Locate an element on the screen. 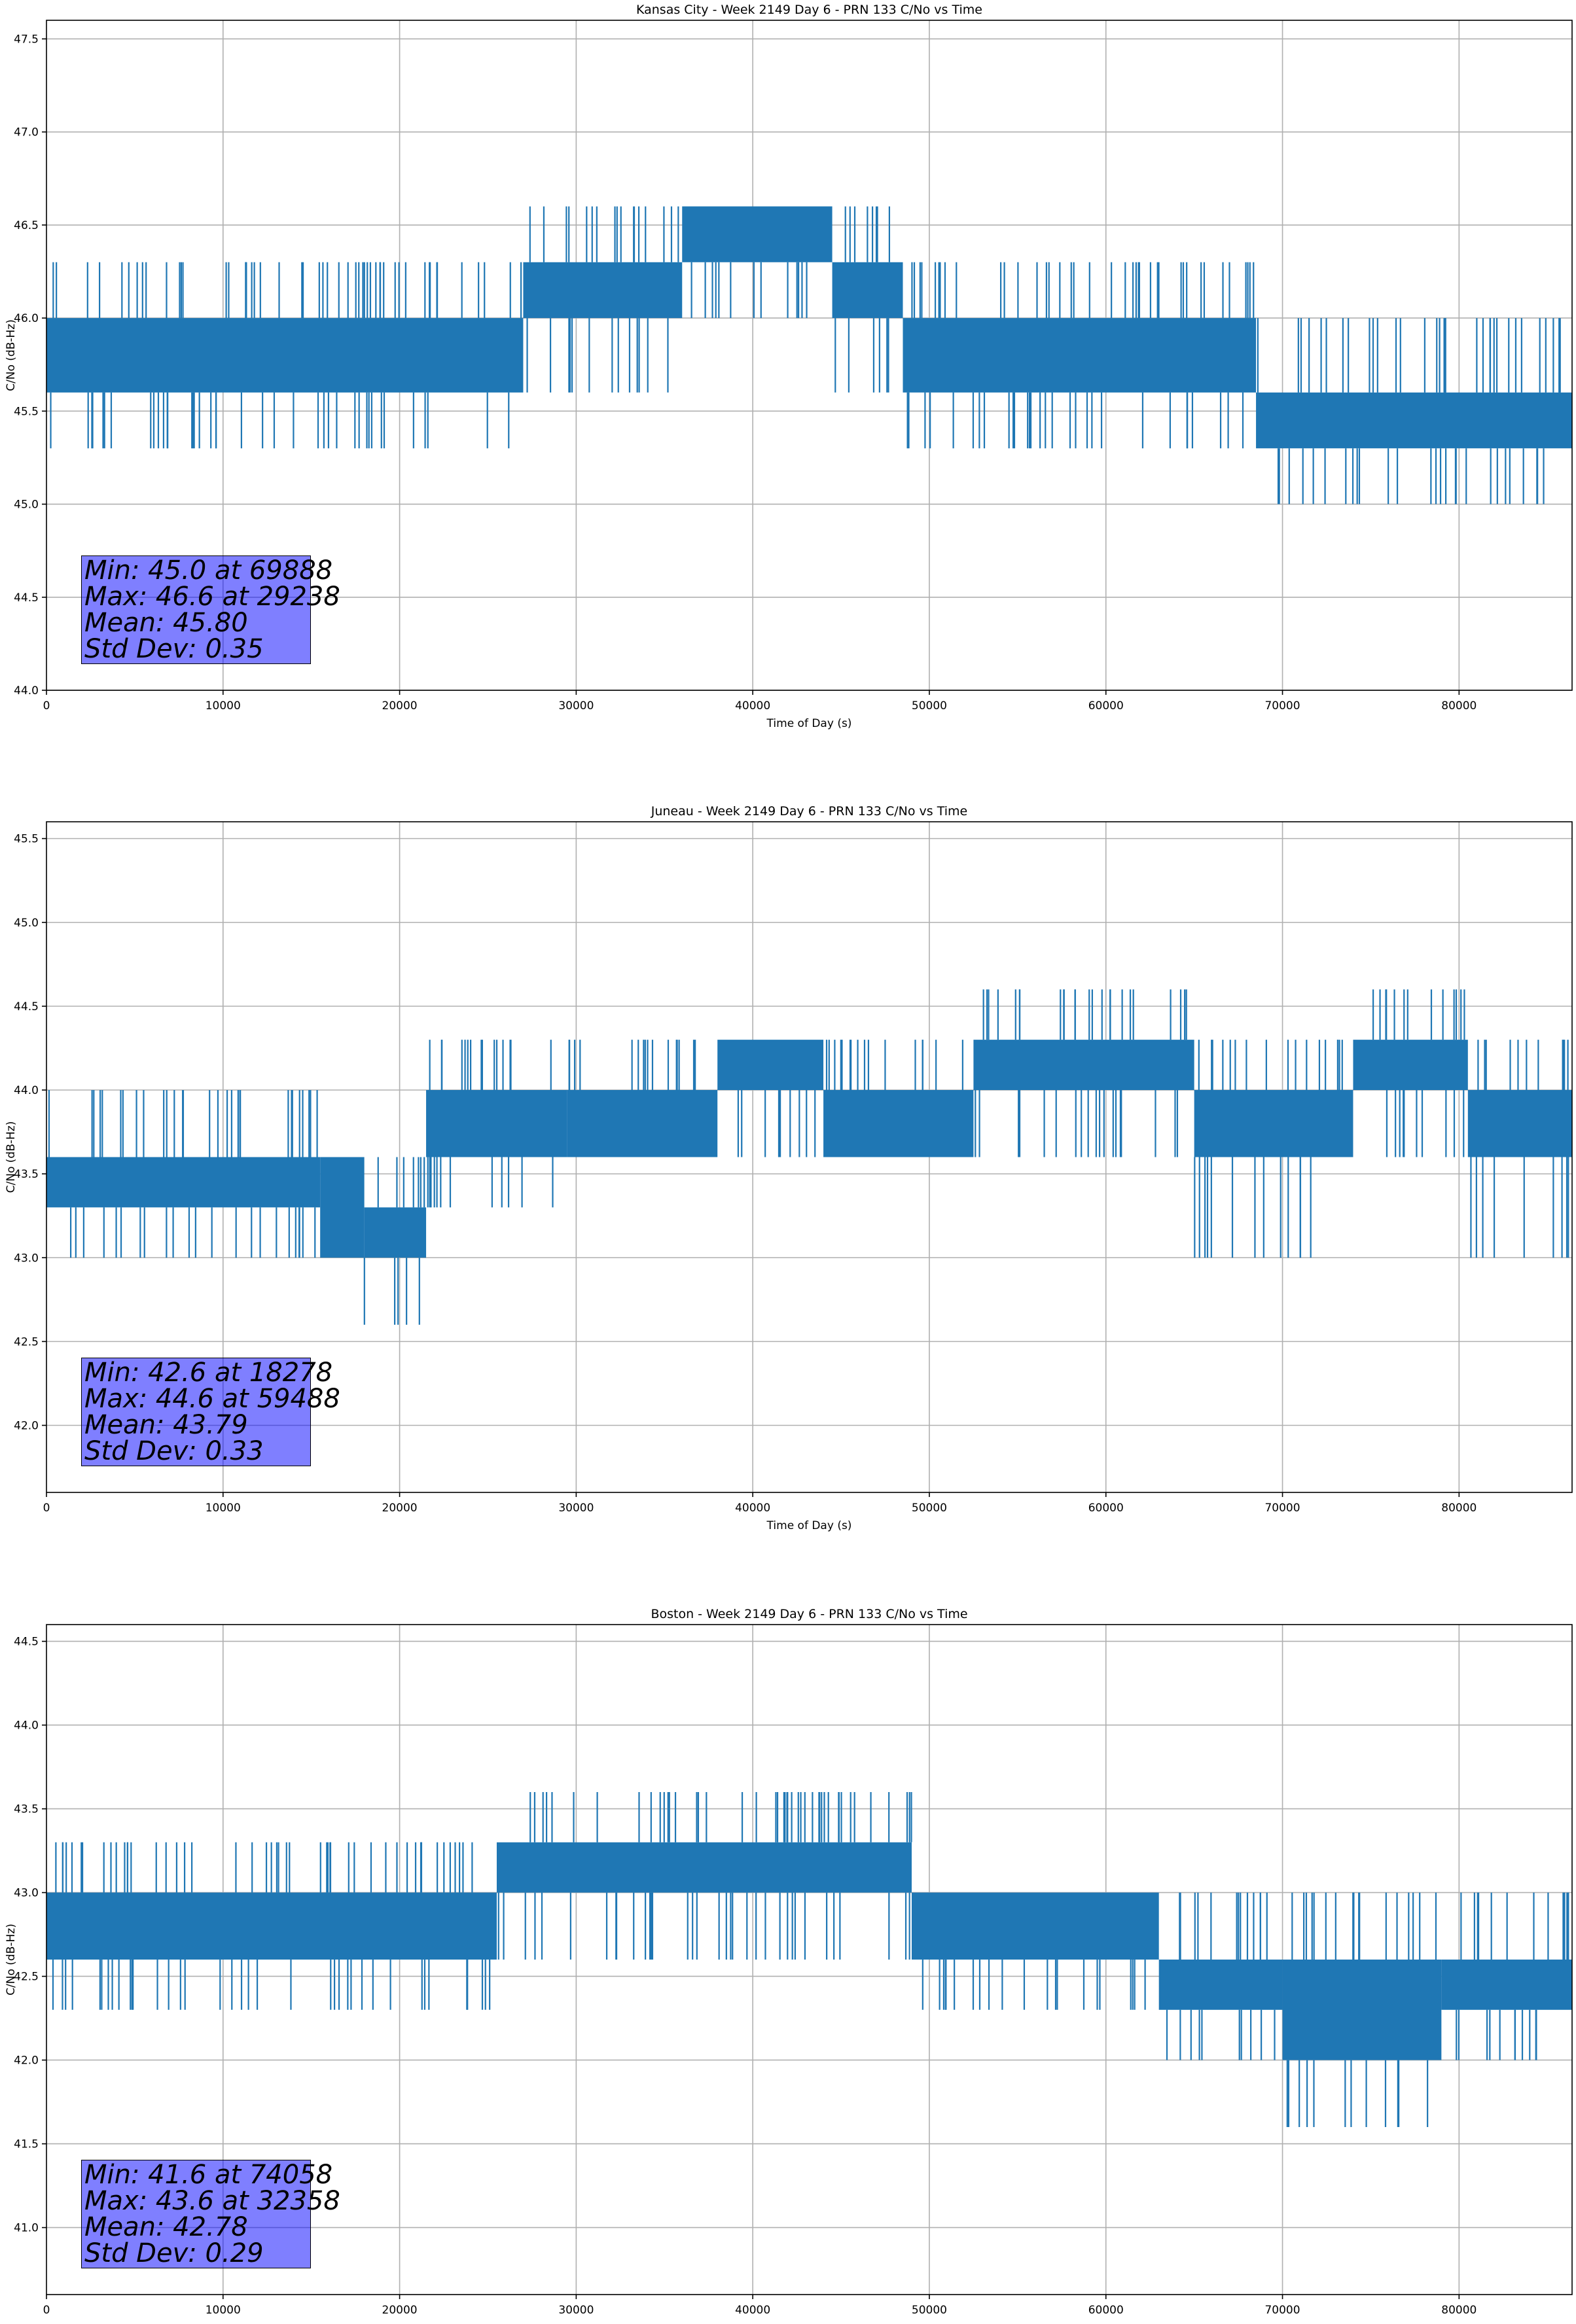  stats-min: Min: 45.0 at 69888 is located at coordinates (208, 571).